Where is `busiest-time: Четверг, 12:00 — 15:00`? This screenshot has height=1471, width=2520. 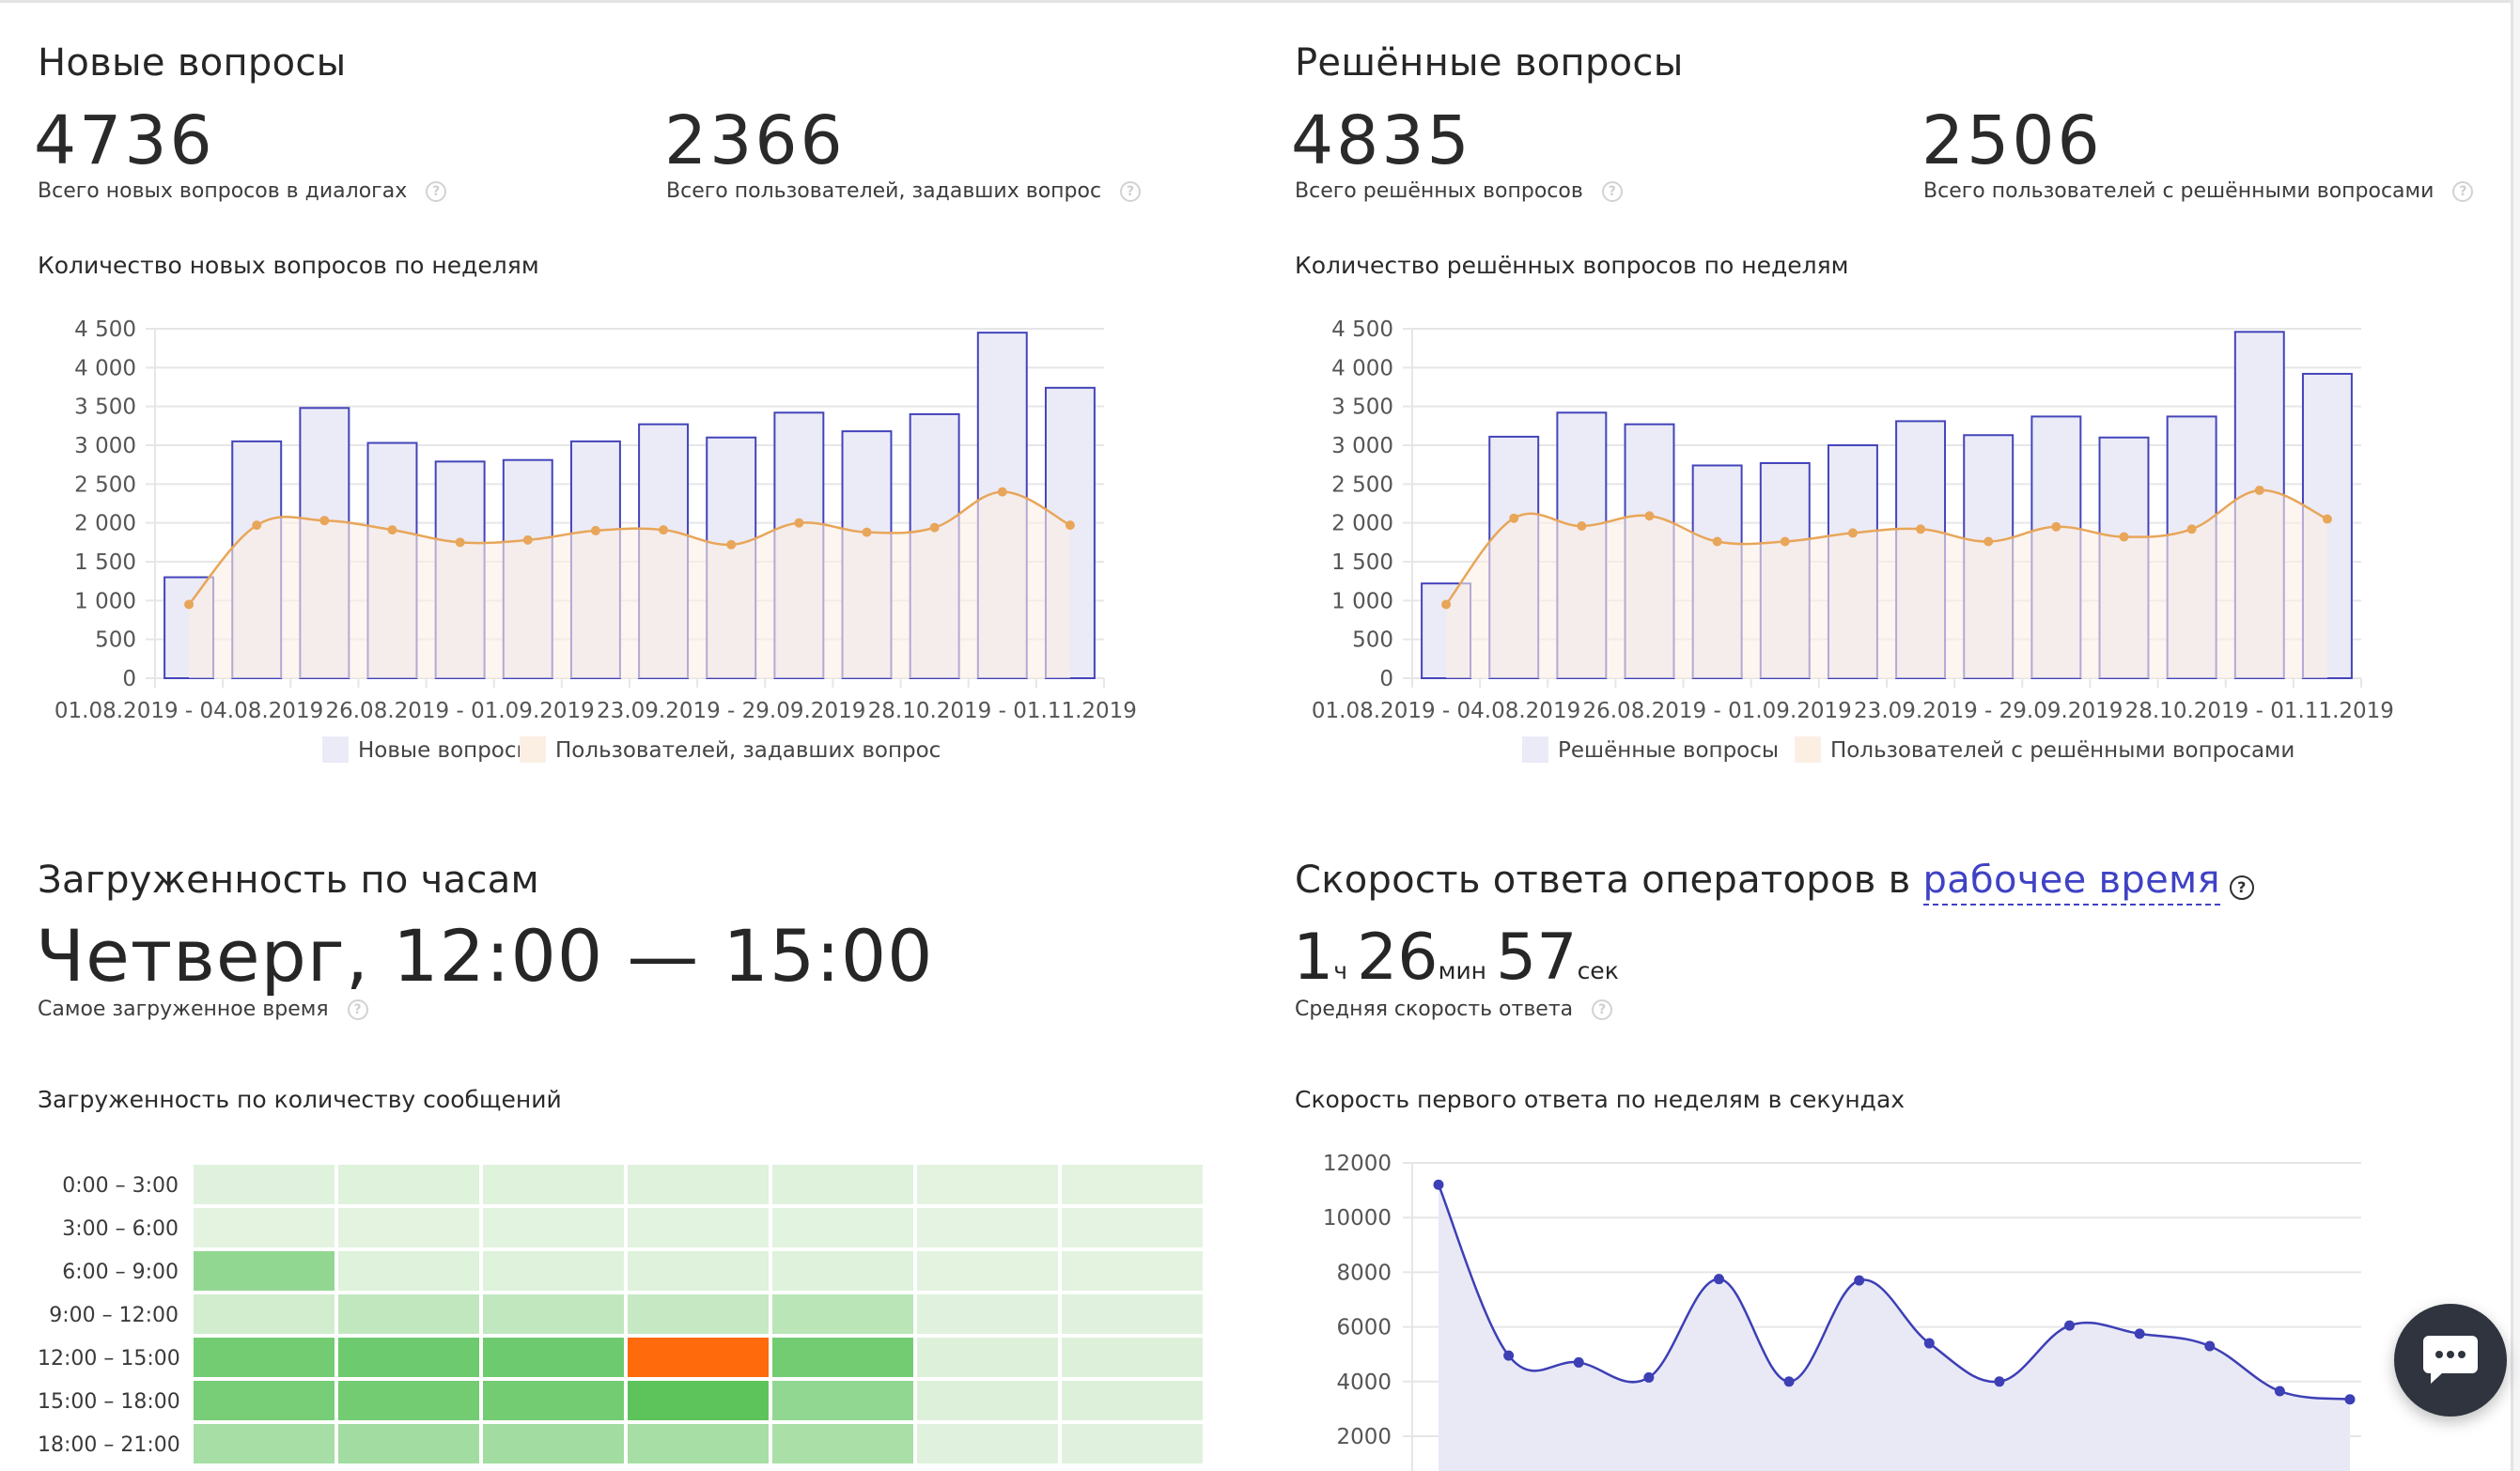
busiest-time: Четверг, 12:00 — 15:00 is located at coordinates (485, 956).